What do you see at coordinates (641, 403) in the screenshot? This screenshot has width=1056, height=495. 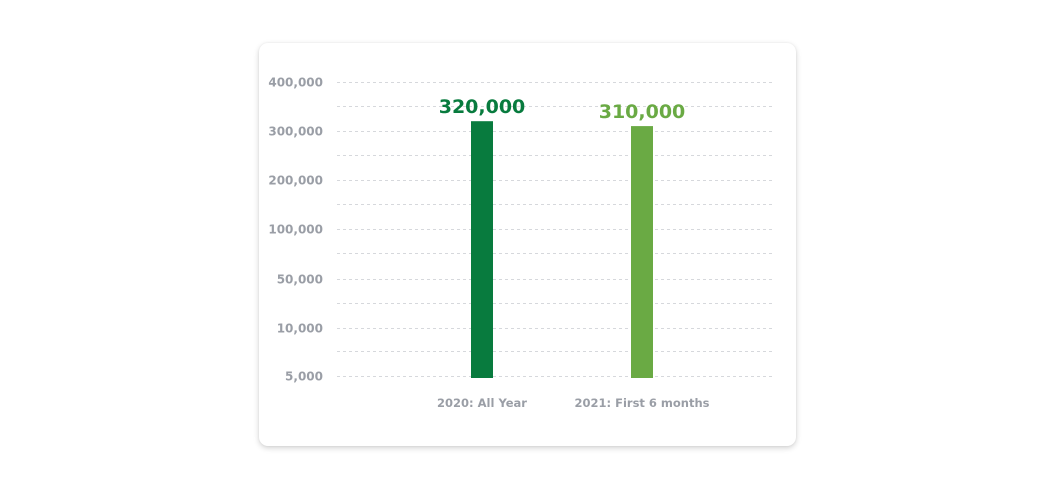 I see `x-category-label: 2021: First 6 months` at bounding box center [641, 403].